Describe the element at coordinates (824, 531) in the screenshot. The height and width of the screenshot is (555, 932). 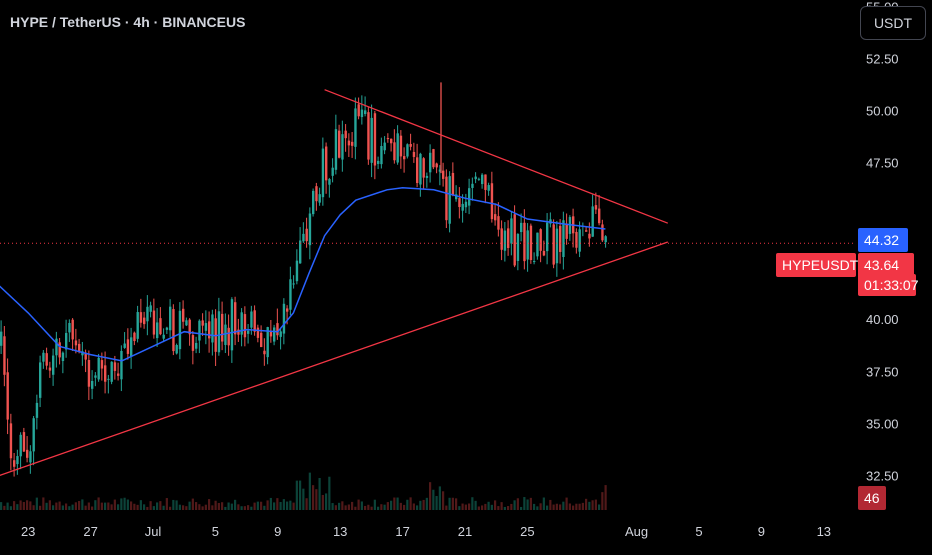
I see `x-tick-label: 13` at that location.